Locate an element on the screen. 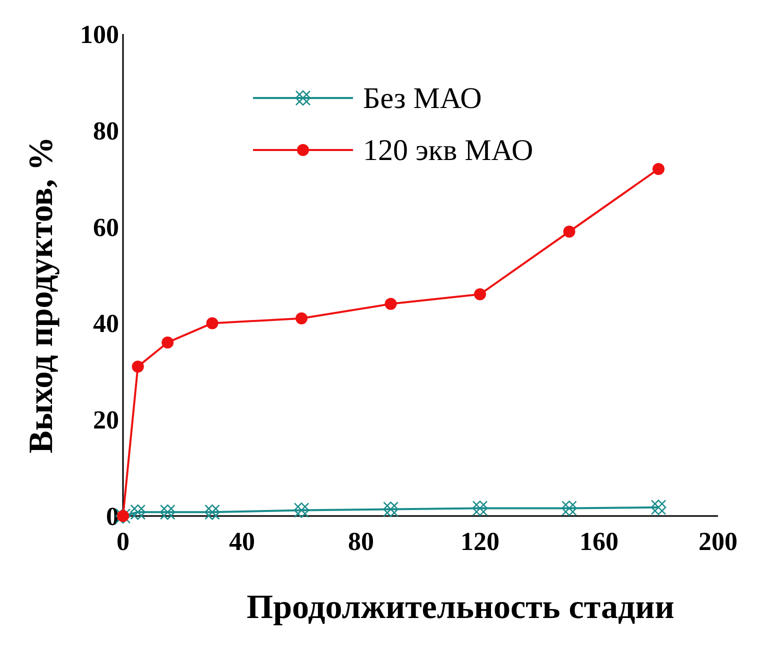  x-tick-label: 160 is located at coordinates (599, 541).